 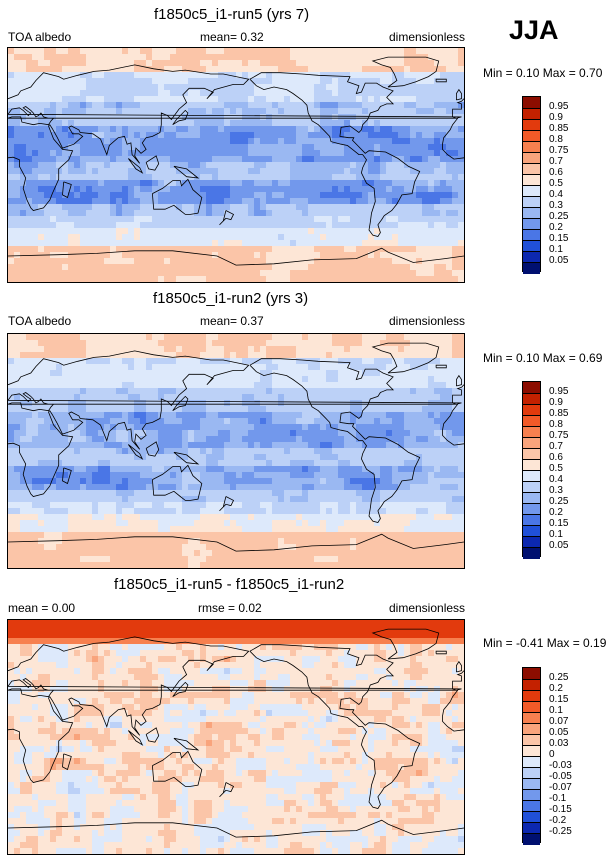 I want to click on panel-title: f1850c5_i1-run5 (yrs 7), so click(x=232, y=14).